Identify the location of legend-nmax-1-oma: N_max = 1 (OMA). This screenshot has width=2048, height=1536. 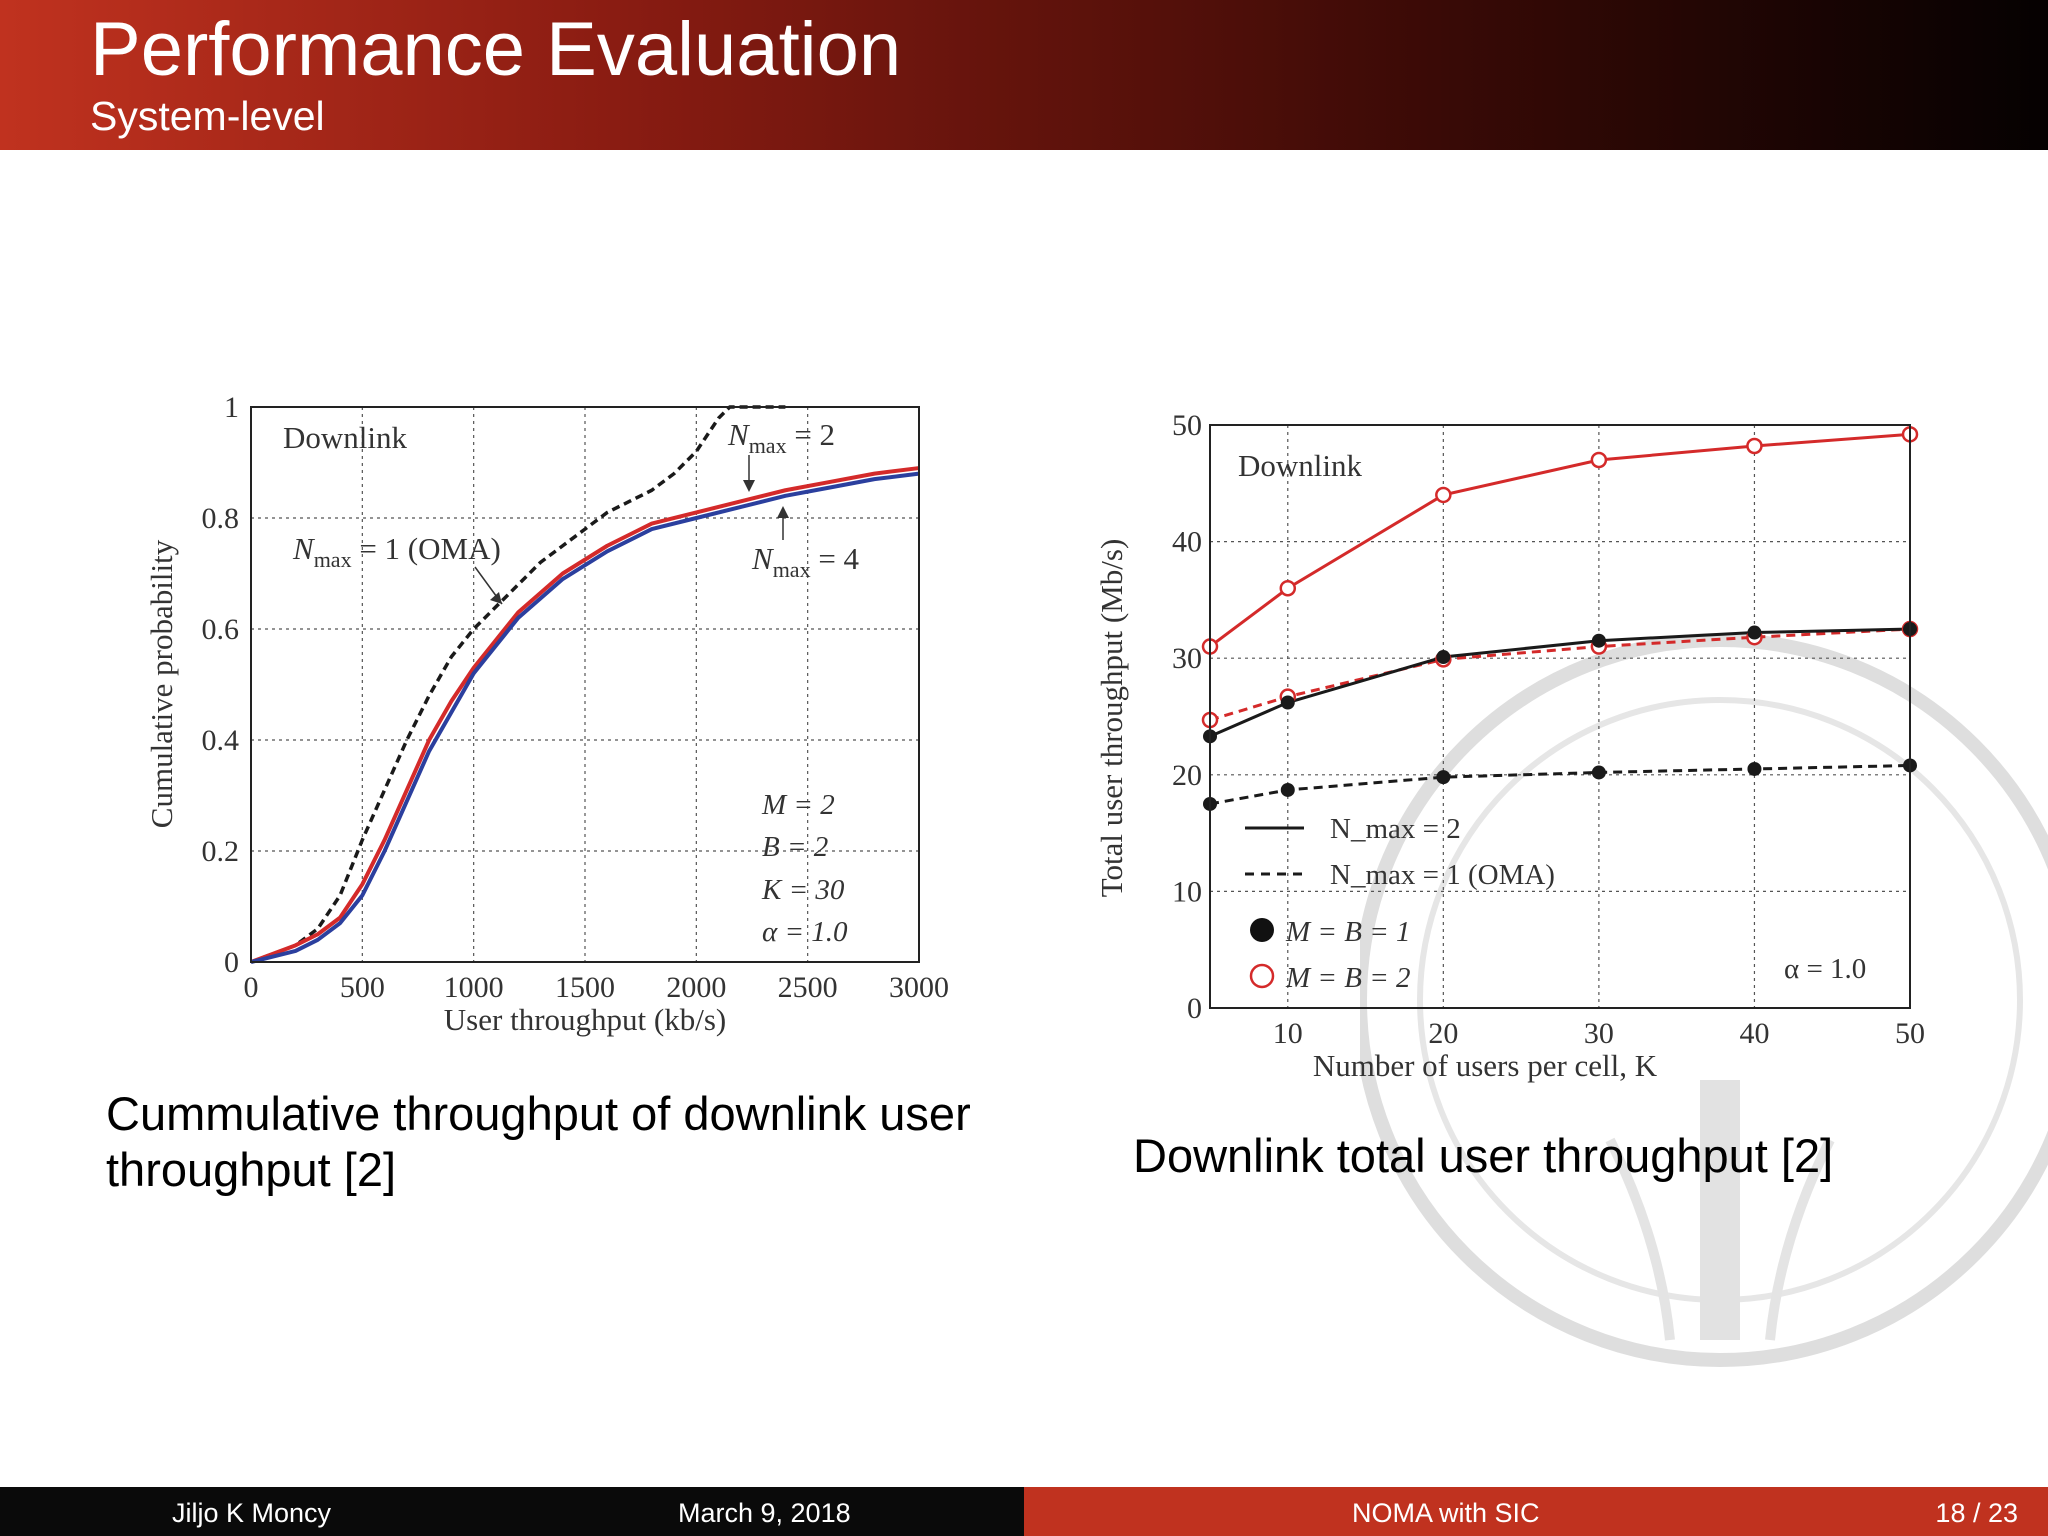
(1442, 875).